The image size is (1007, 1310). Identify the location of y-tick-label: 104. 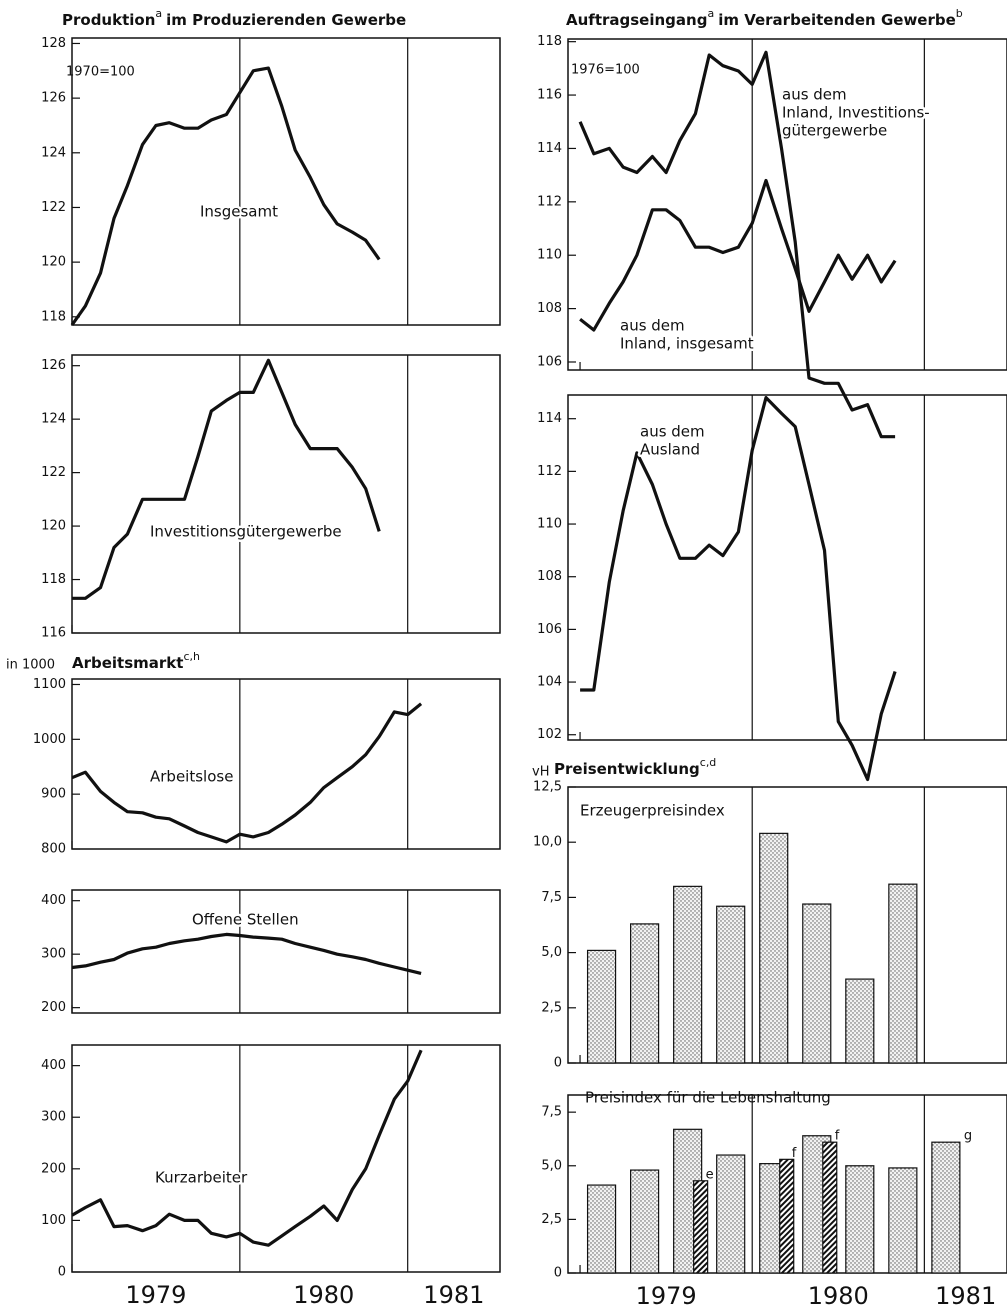
(549, 682).